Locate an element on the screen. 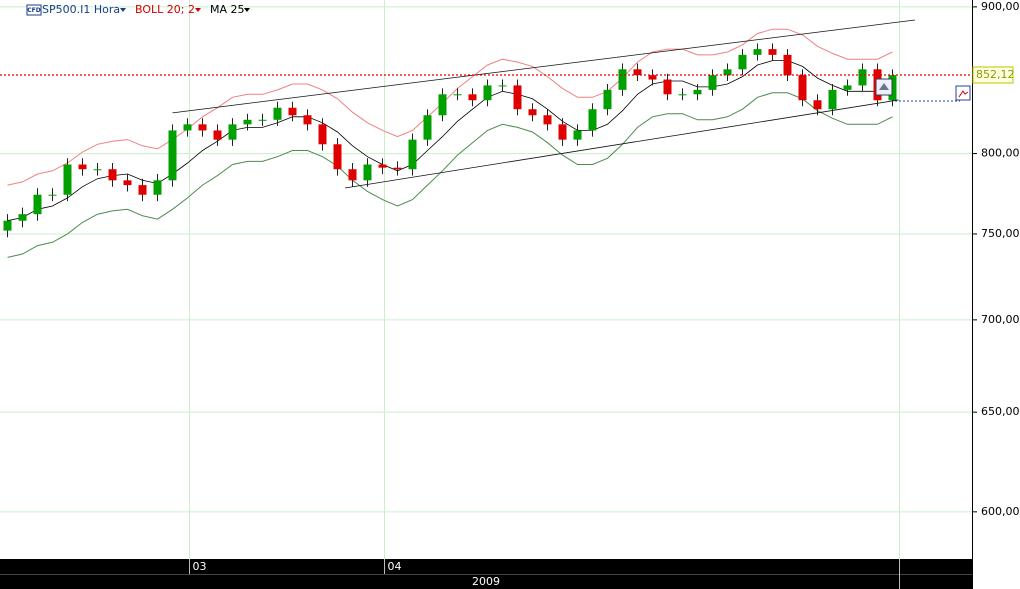 Image resolution: width=1020 pixels, height=589 pixels. order-icon-glyph is located at coordinates (884, 86).